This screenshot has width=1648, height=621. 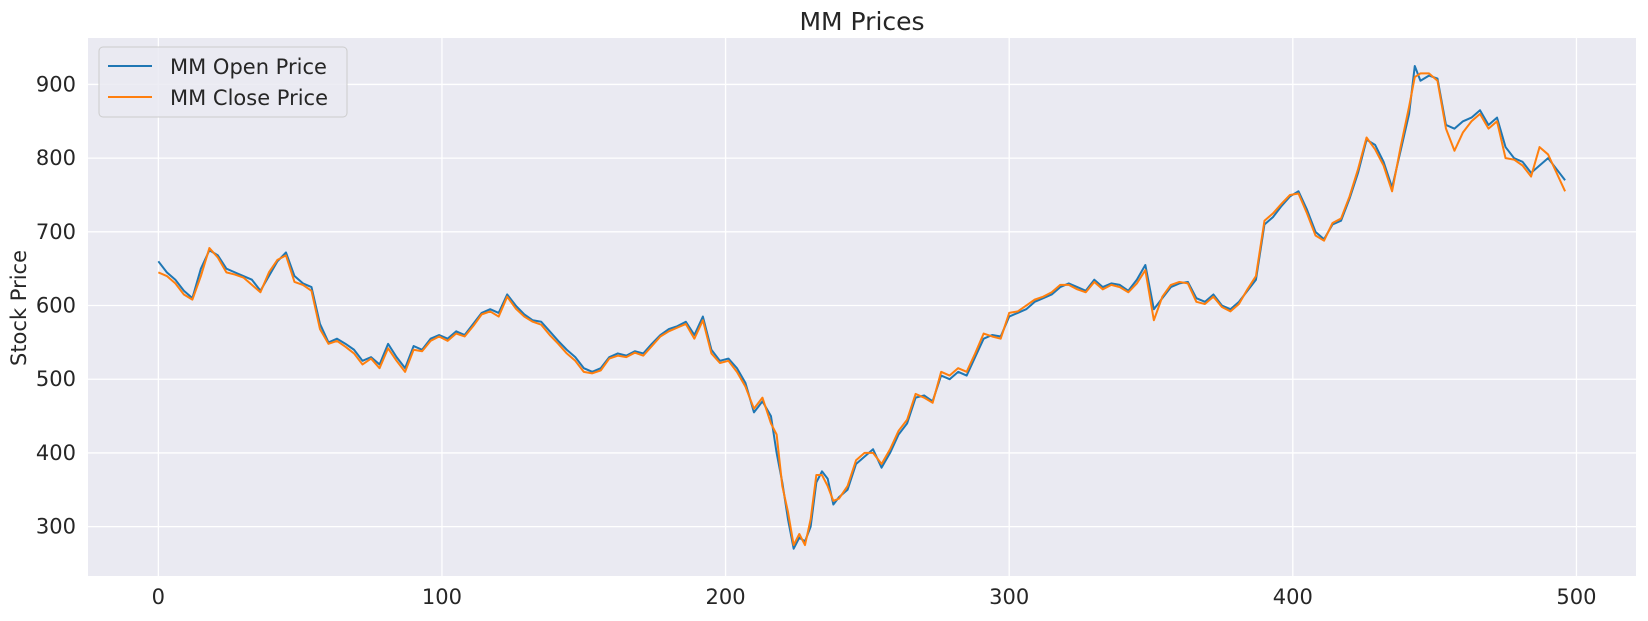 I want to click on x-tick-label: 200, so click(x=726, y=597).